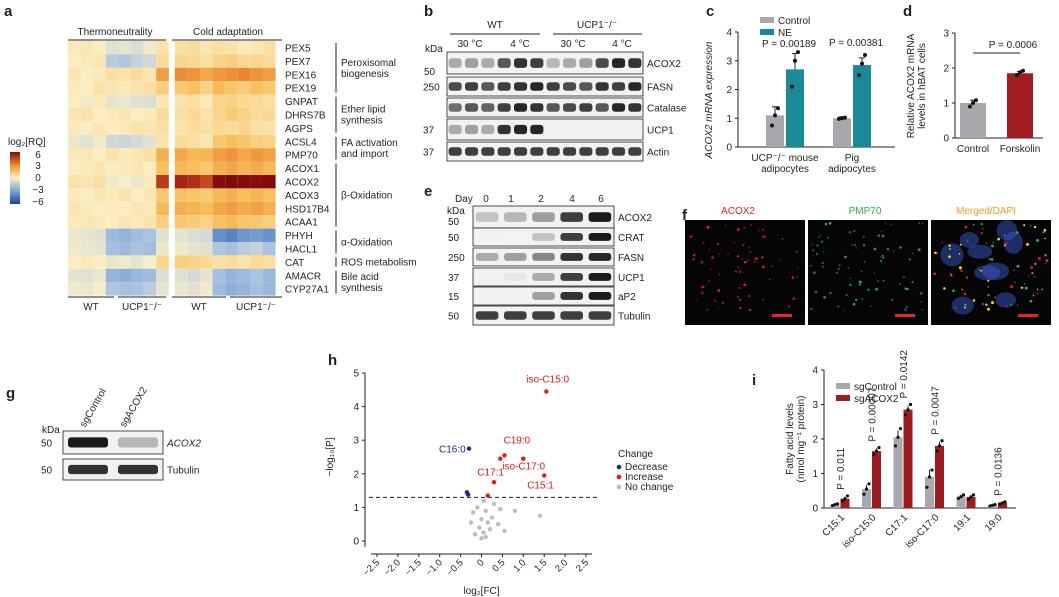 The height and width of the screenshot is (597, 1059). Describe the element at coordinates (307, 209) in the screenshot. I see `gene-label: HSD17B4` at that location.